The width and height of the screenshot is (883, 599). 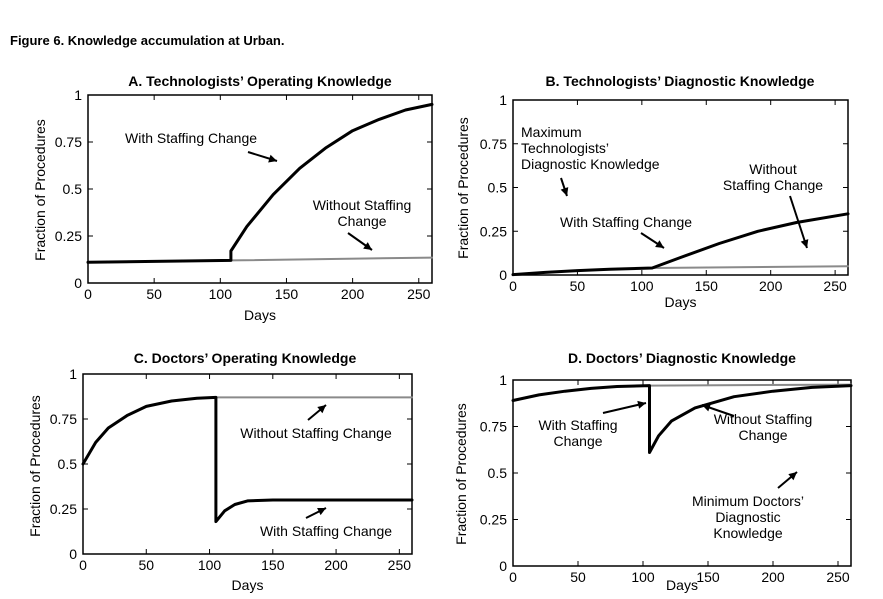 What do you see at coordinates (682, 358) in the screenshot?
I see `panel-title: D. Doctors’ Diagnostic Knowledge` at bounding box center [682, 358].